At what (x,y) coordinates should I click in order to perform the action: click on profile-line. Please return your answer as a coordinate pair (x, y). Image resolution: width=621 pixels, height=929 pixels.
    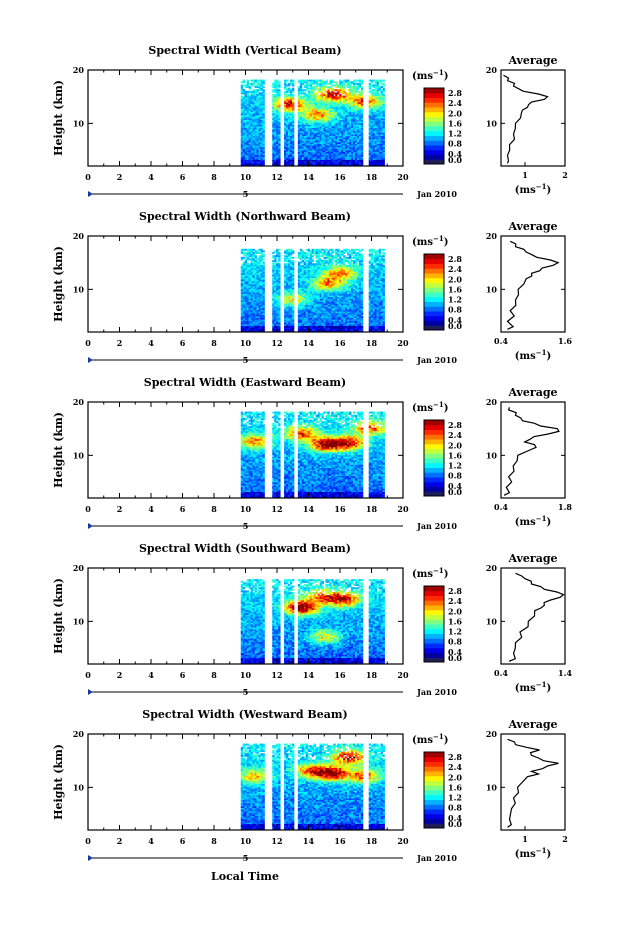
    Looking at the image, I should click on (526, 119).